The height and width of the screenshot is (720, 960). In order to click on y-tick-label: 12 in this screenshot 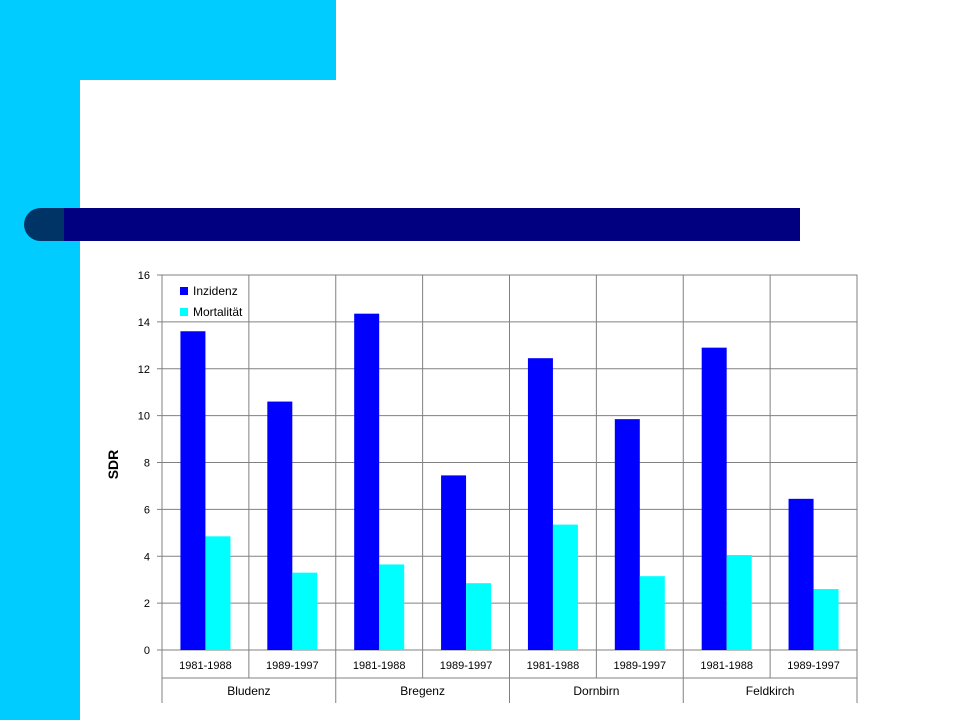, I will do `click(144, 370)`.